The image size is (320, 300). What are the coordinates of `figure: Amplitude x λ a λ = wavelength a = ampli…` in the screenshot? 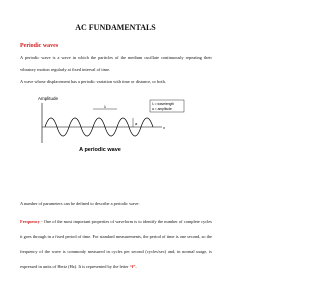 It's located at (111, 124).